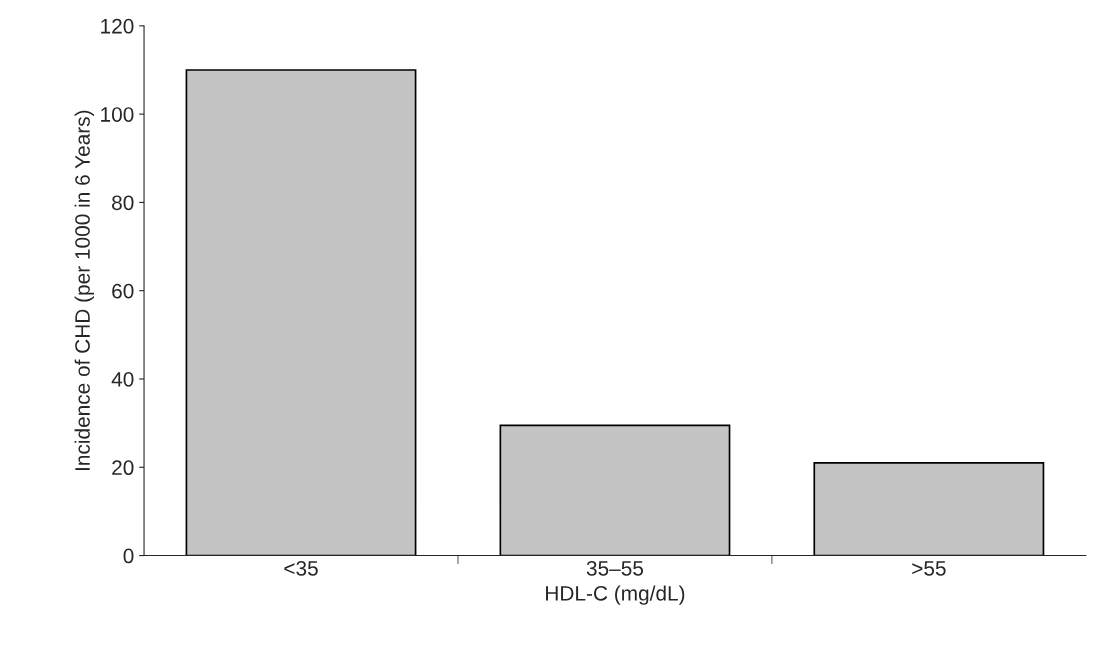 The height and width of the screenshot is (646, 1108). What do you see at coordinates (117, 26) in the screenshot?
I see `y-tick-label: 120` at bounding box center [117, 26].